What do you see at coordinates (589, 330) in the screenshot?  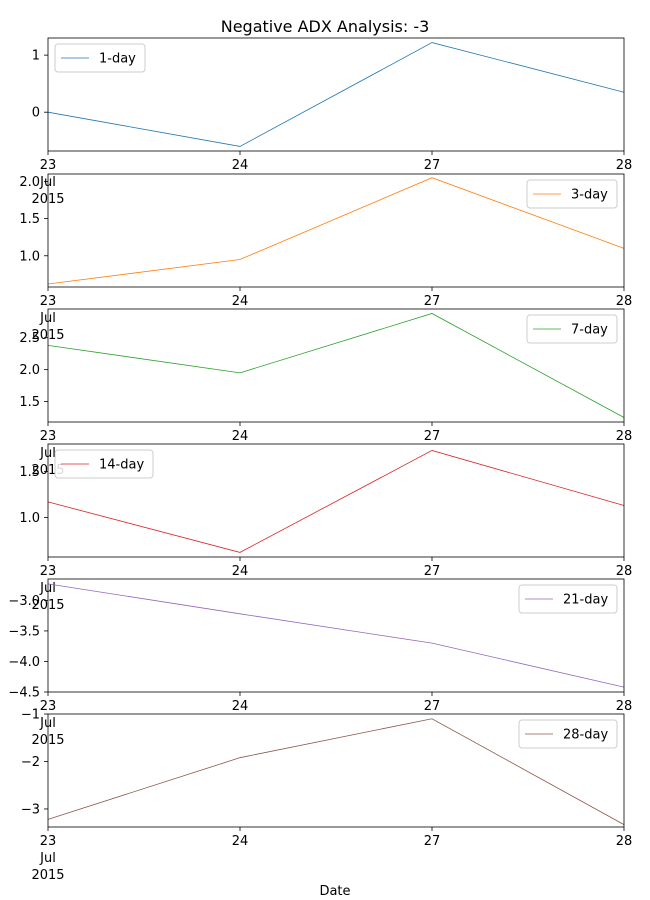 I see `legend-label: 7-day` at bounding box center [589, 330].